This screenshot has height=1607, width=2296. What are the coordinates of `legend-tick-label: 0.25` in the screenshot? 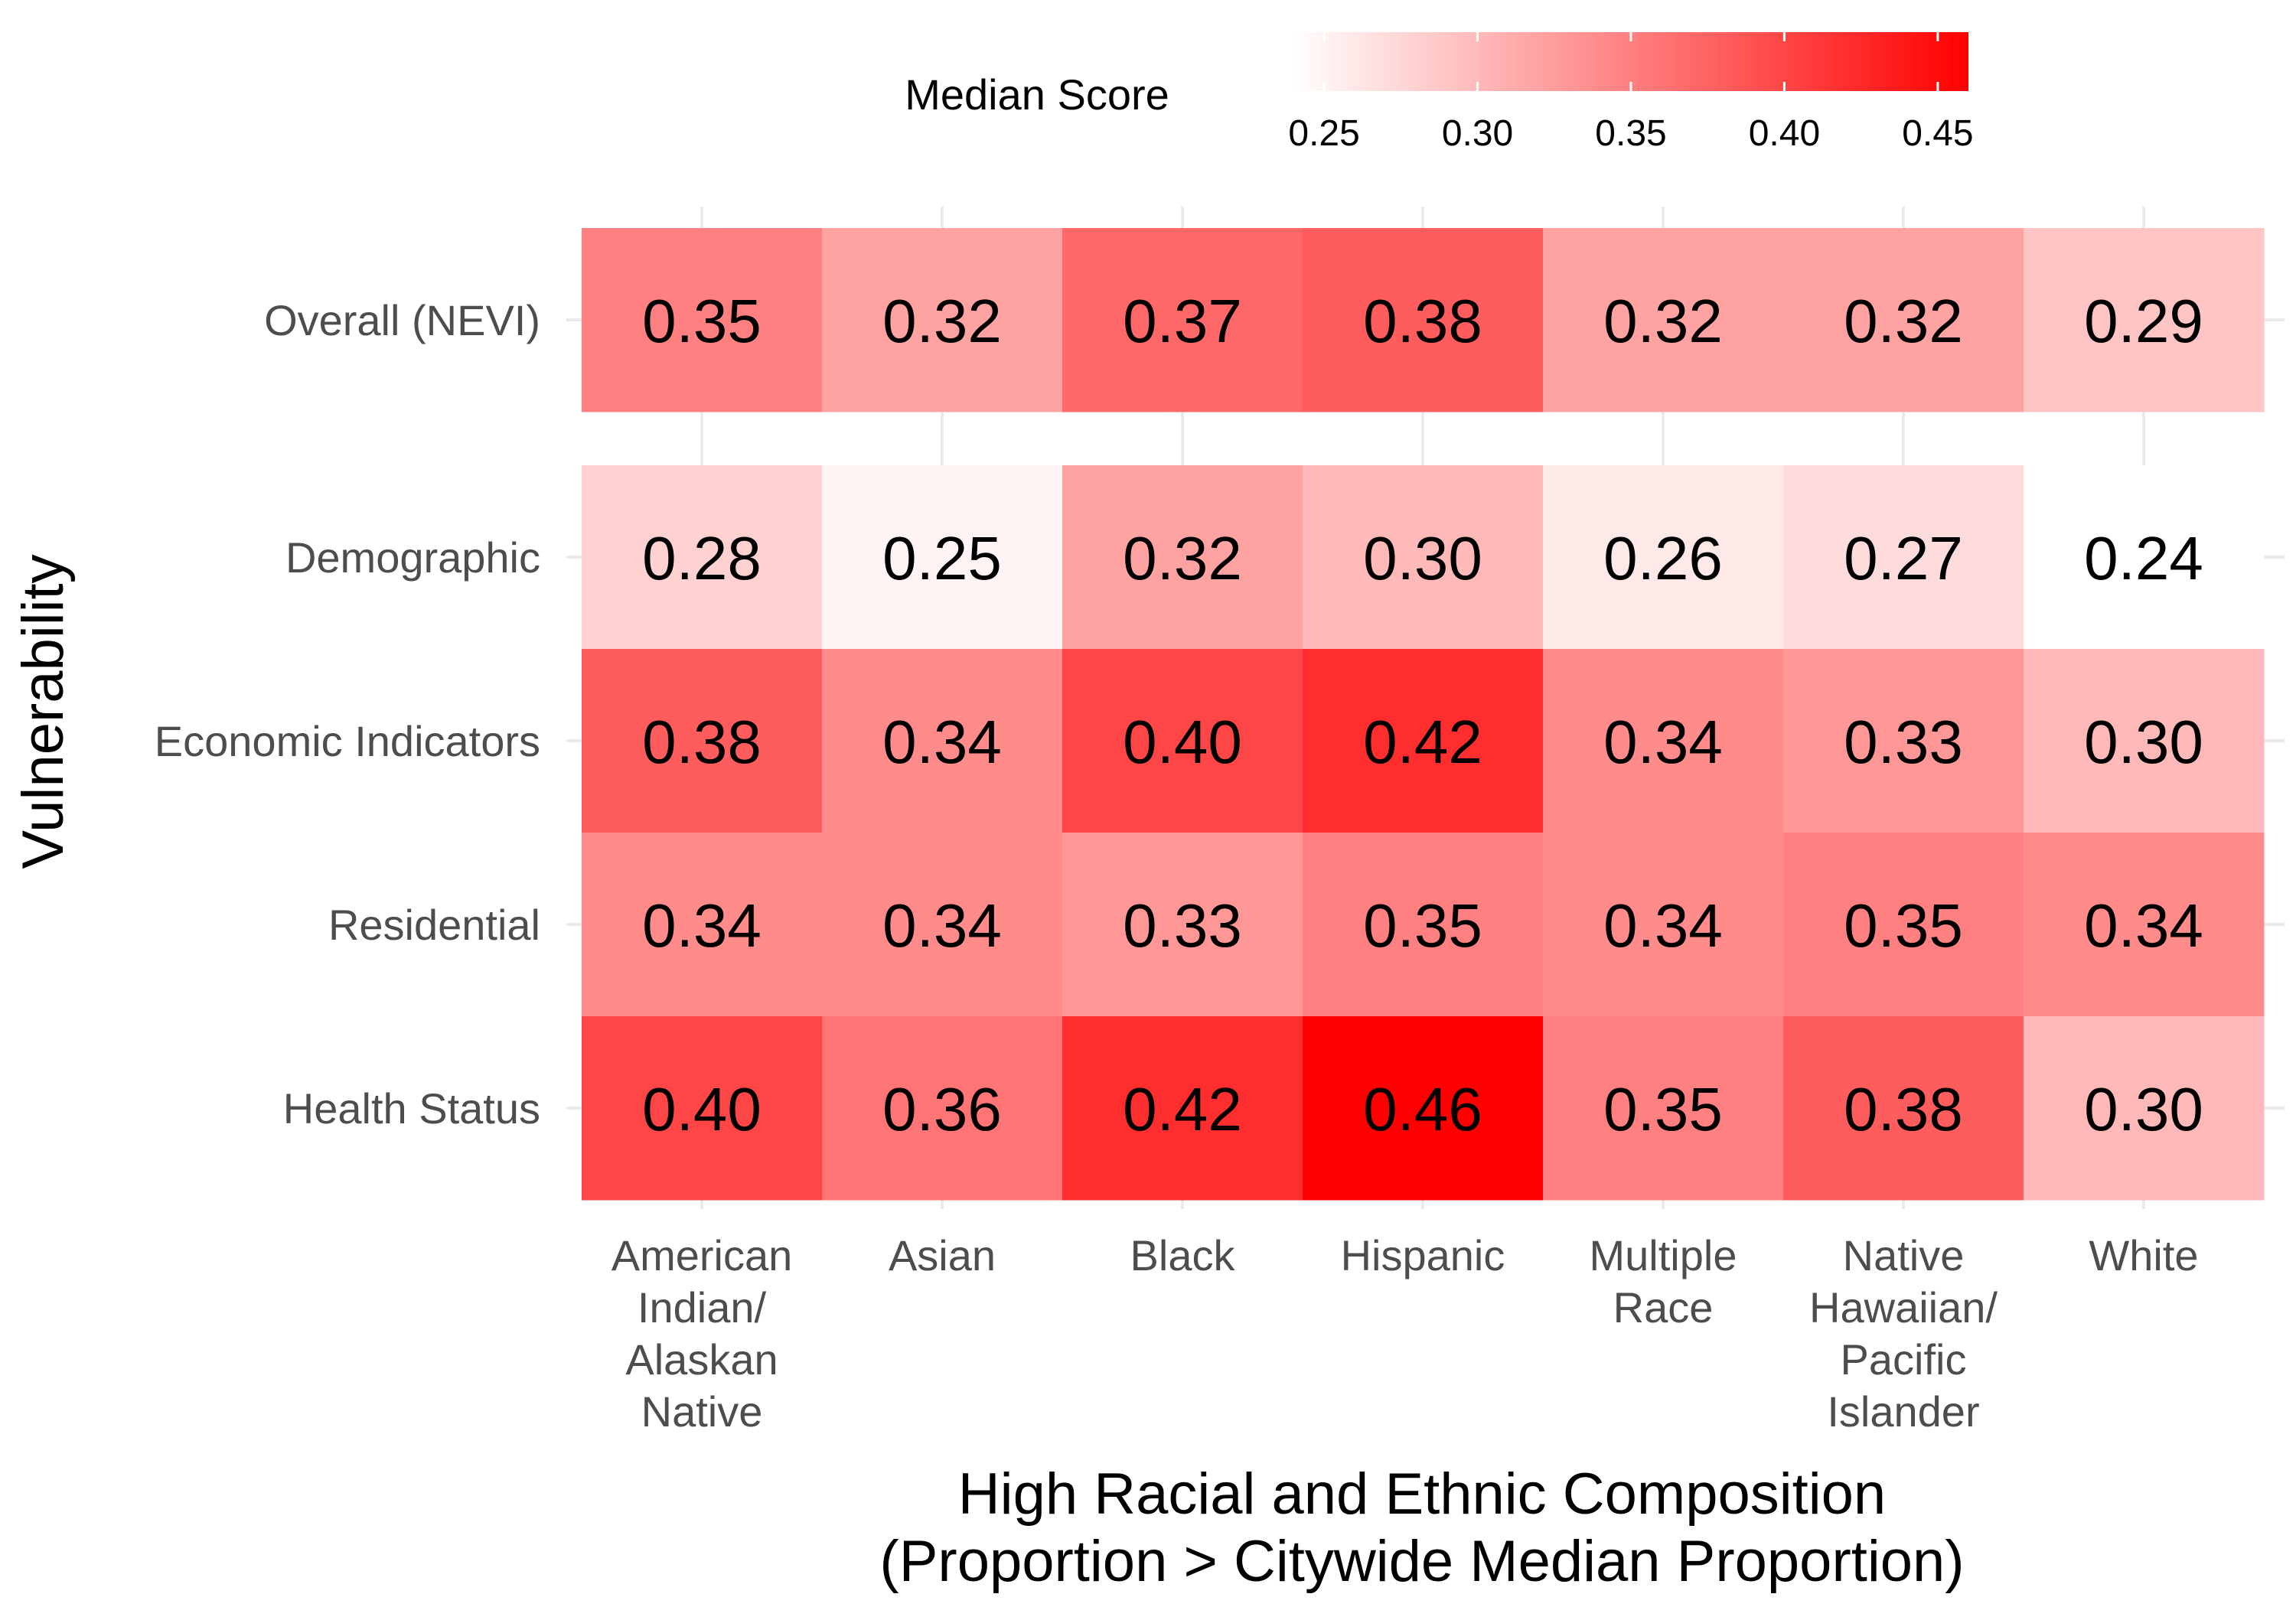 It's located at (1323, 133).